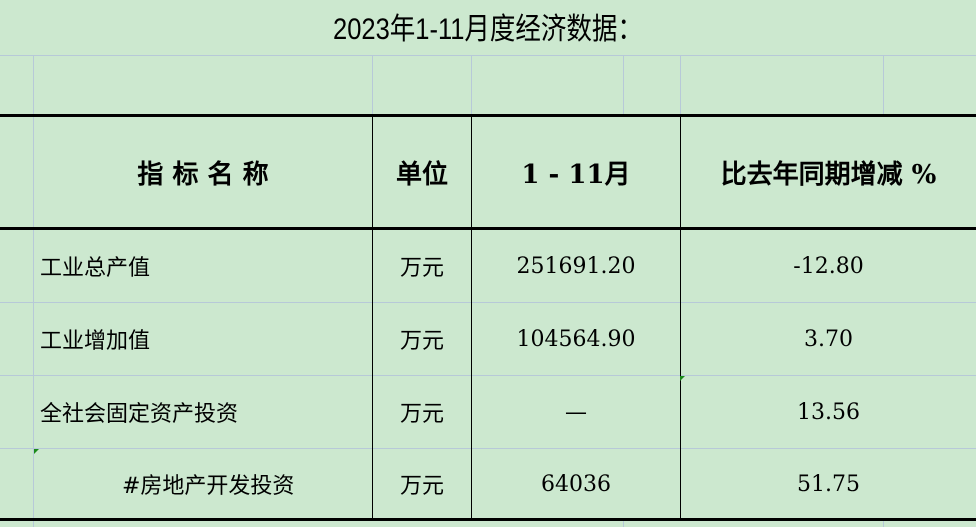 The height and width of the screenshot is (527, 976). Describe the element at coordinates (576, 412) in the screenshot. I see `value-cell: —` at that location.